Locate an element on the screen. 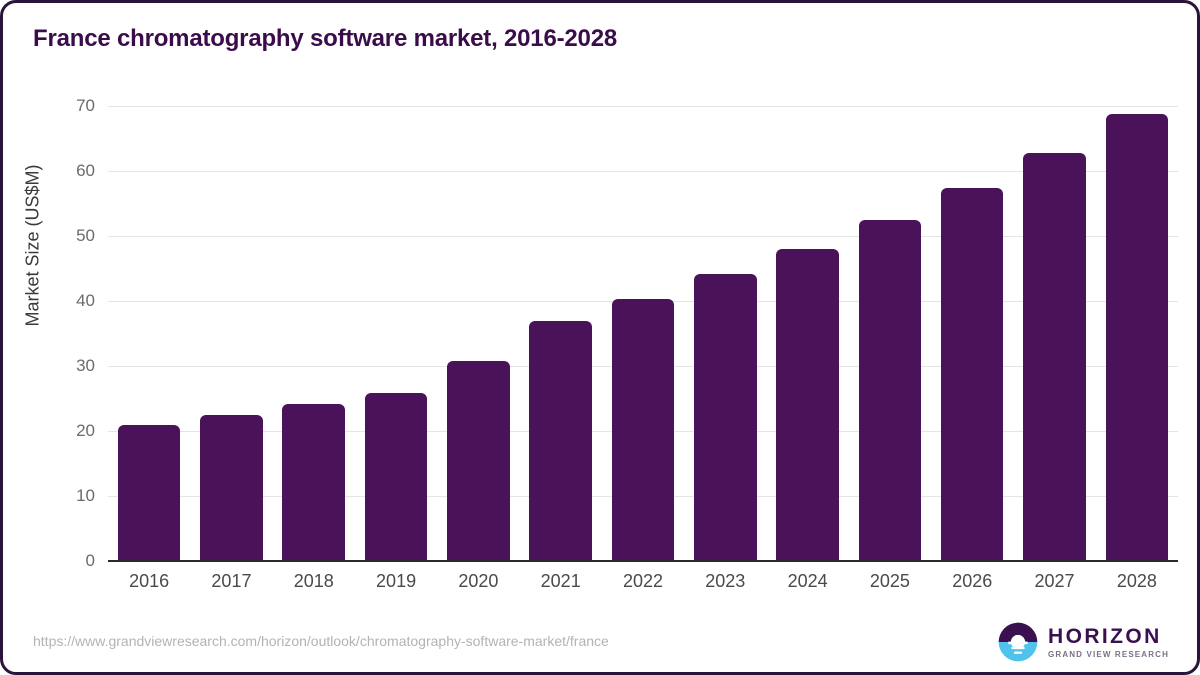 This screenshot has width=1200, height=675. x-axis-tick-label: 2027 is located at coordinates (1054, 581).